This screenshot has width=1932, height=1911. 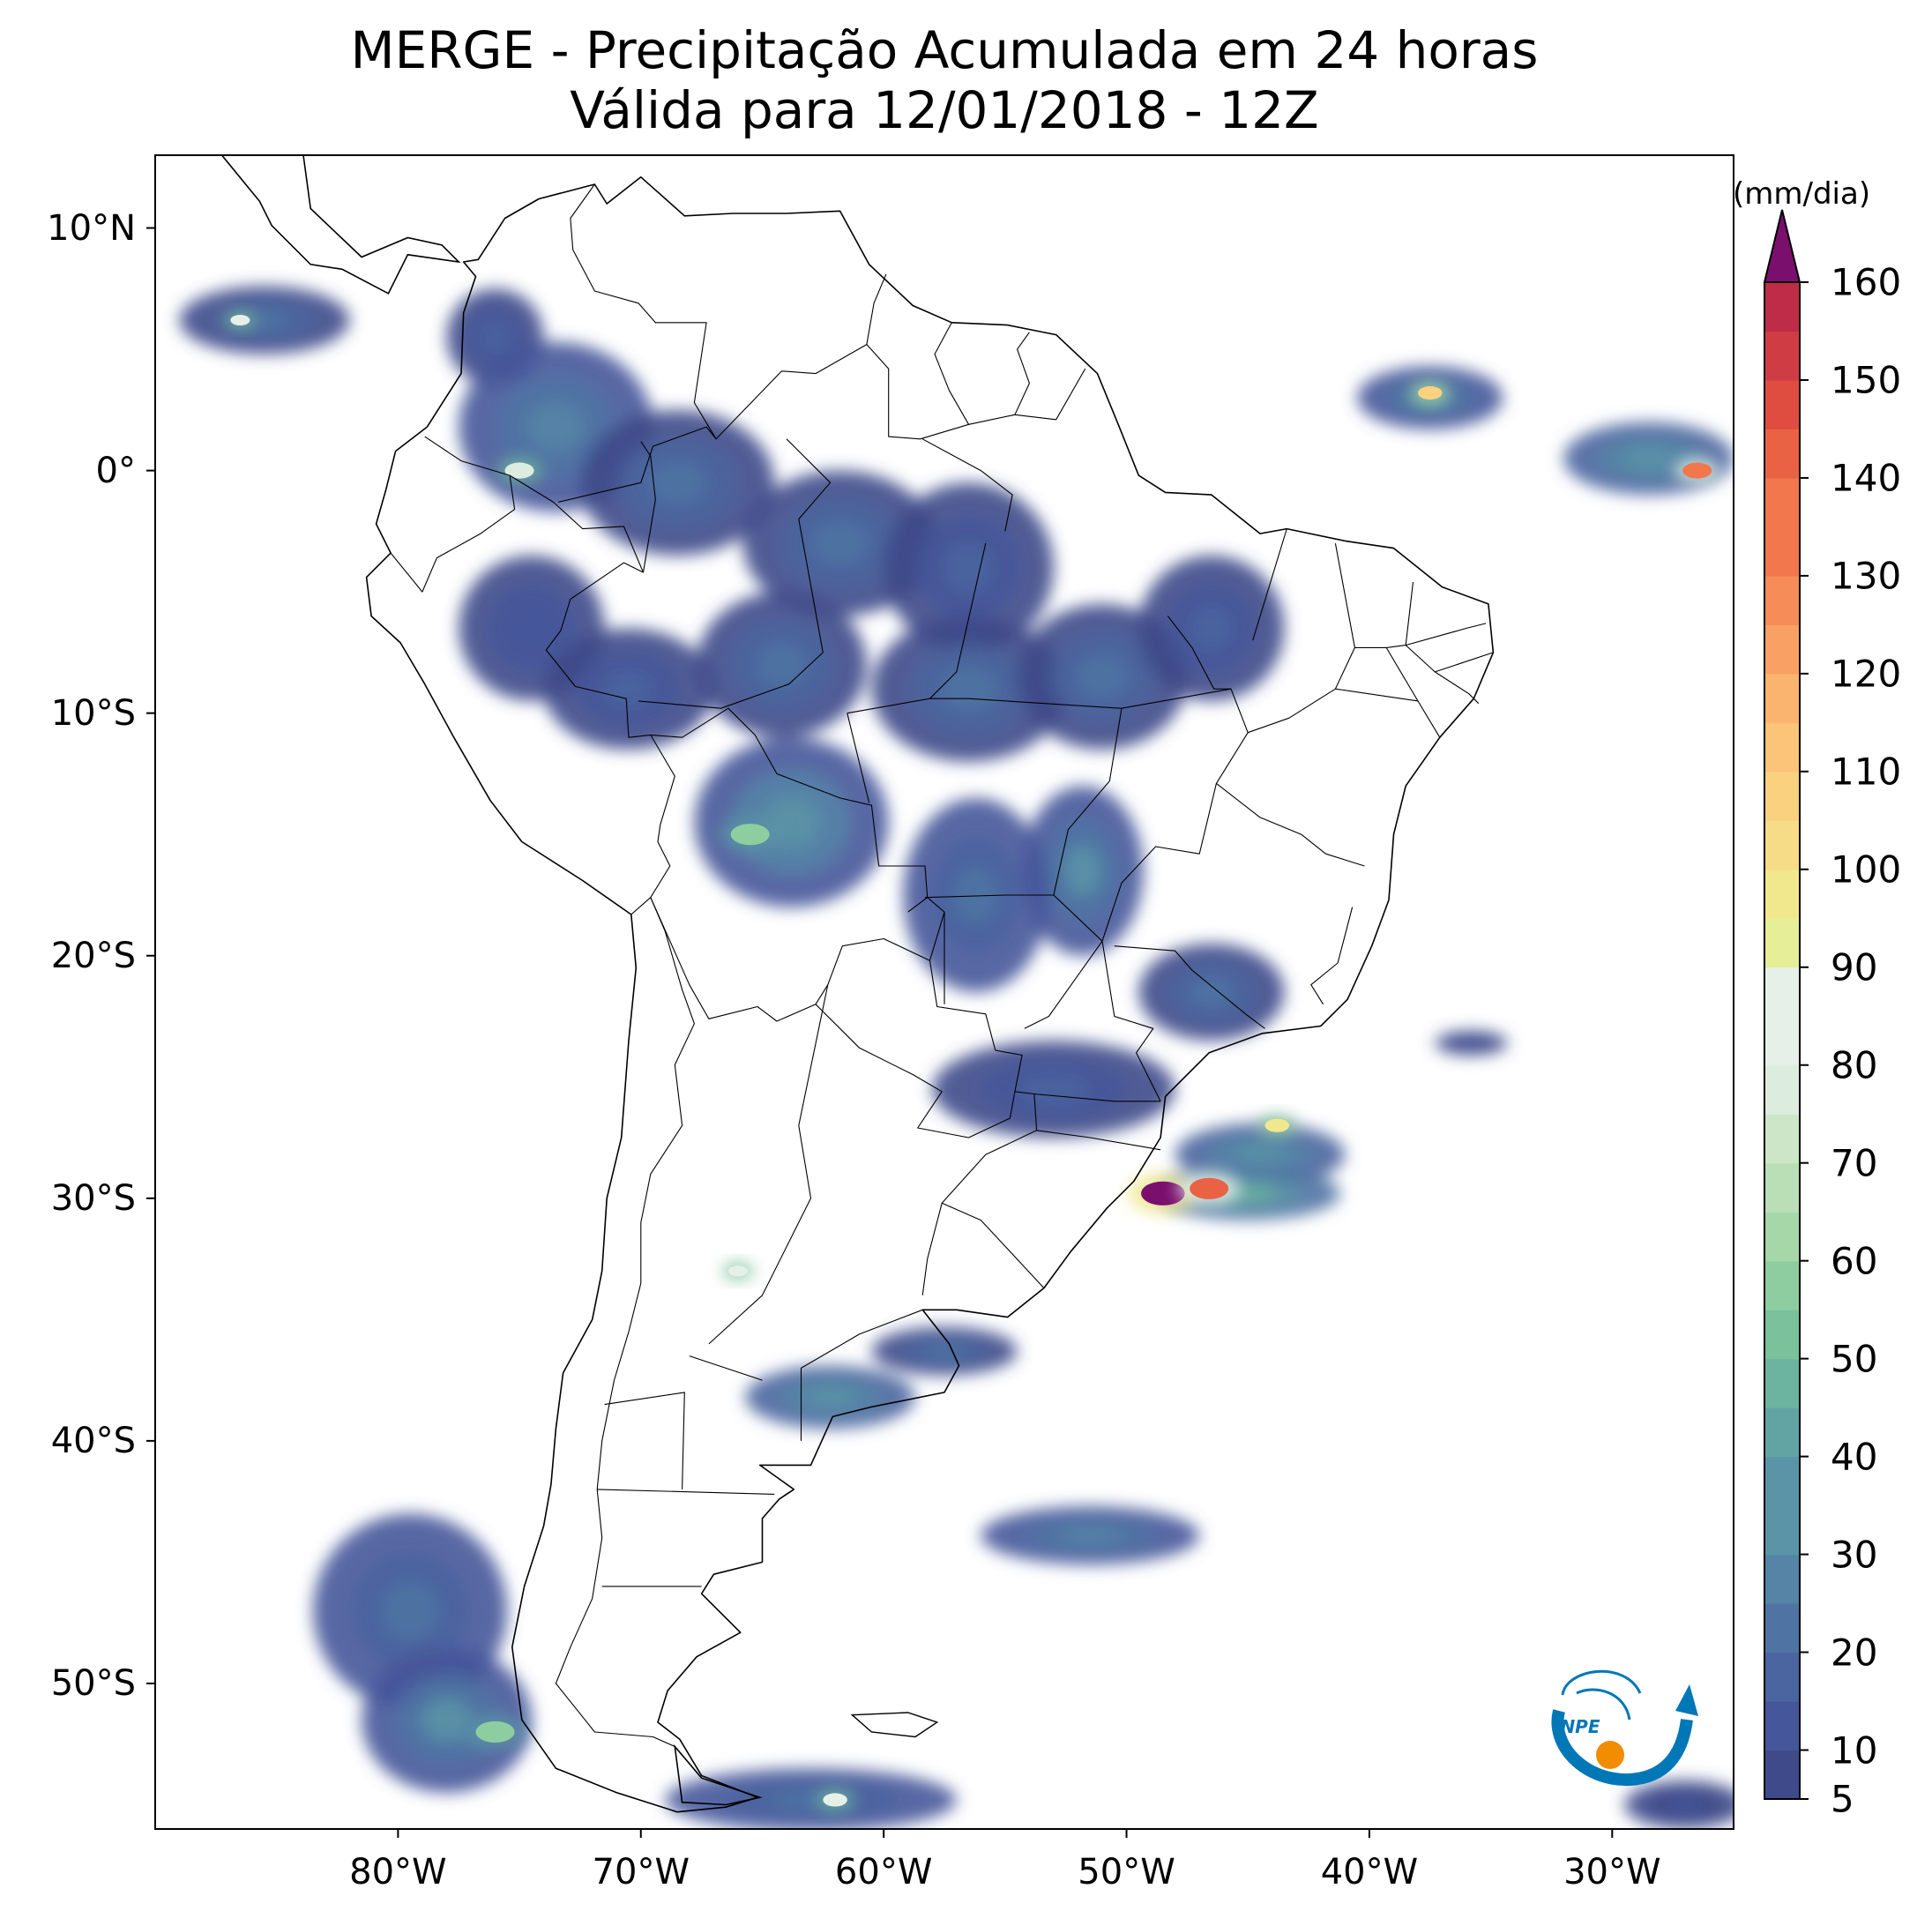 What do you see at coordinates (1854, 1457) in the screenshot?
I see `colorbar-tick-label: 40` at bounding box center [1854, 1457].